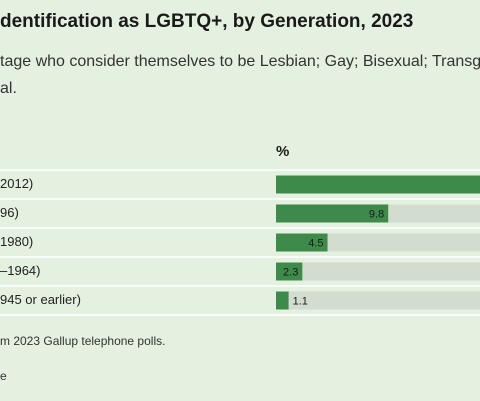  I want to click on category-label: 945 or earlier), so click(40, 299).